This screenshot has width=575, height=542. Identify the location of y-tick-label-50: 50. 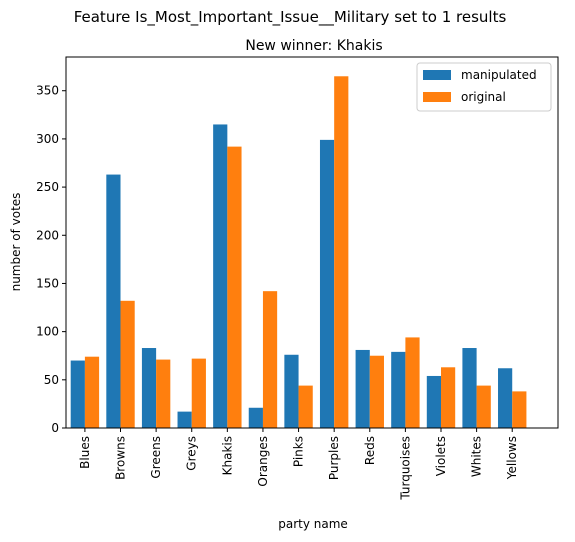
(51, 380).